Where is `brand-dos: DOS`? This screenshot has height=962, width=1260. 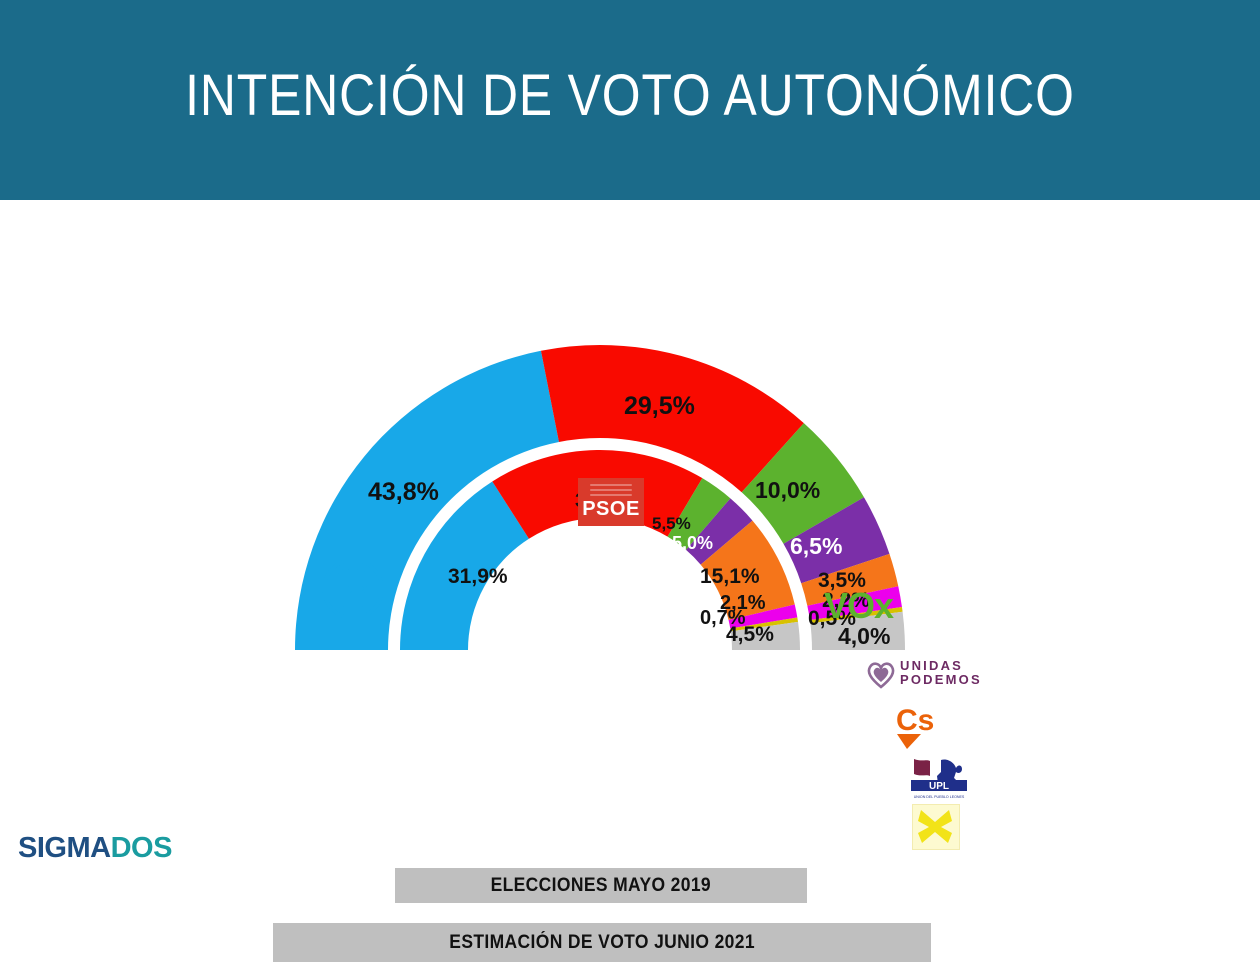 brand-dos: DOS is located at coordinates (141, 848).